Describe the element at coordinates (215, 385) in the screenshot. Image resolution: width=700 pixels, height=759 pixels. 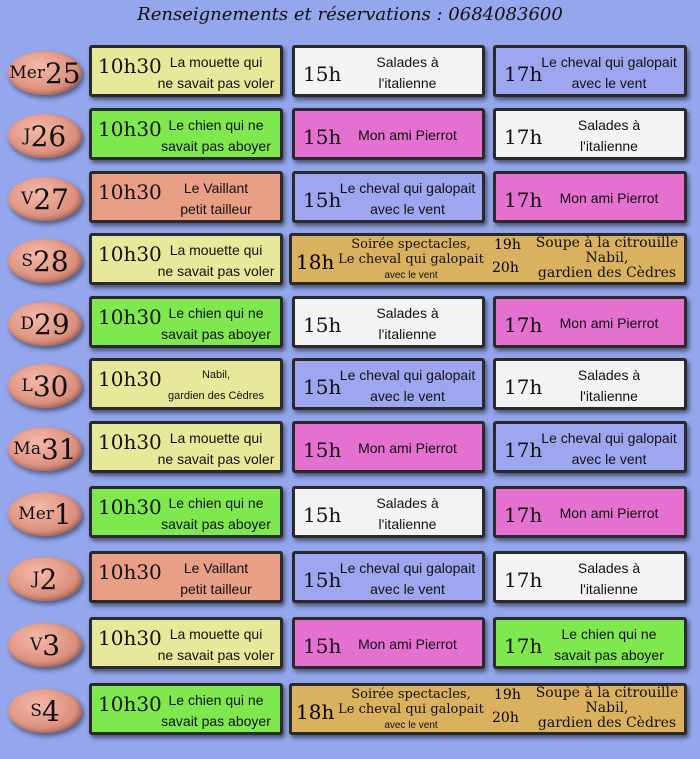
I see `show-title: Nabil, gardien des Cèdres` at that location.